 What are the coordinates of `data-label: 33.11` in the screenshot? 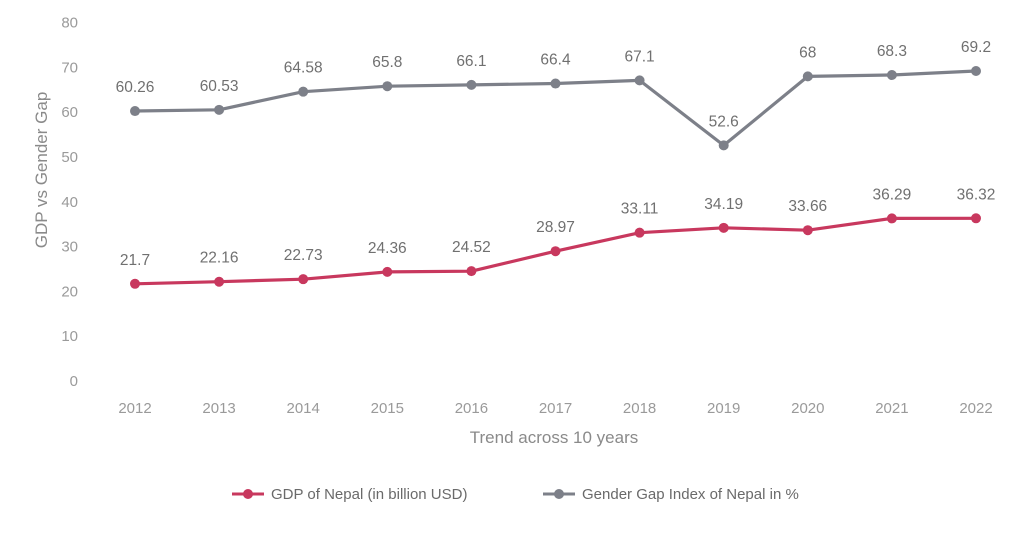 It's located at (640, 209).